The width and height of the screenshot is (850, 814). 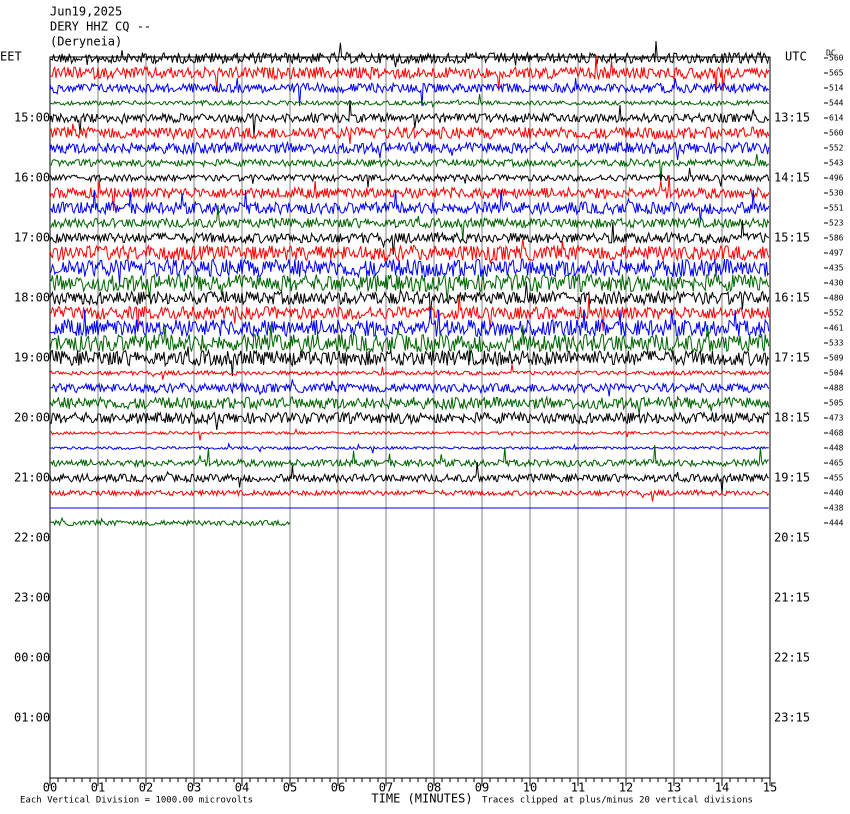 I want to click on dc-offset: 496, so click(x=836, y=178).